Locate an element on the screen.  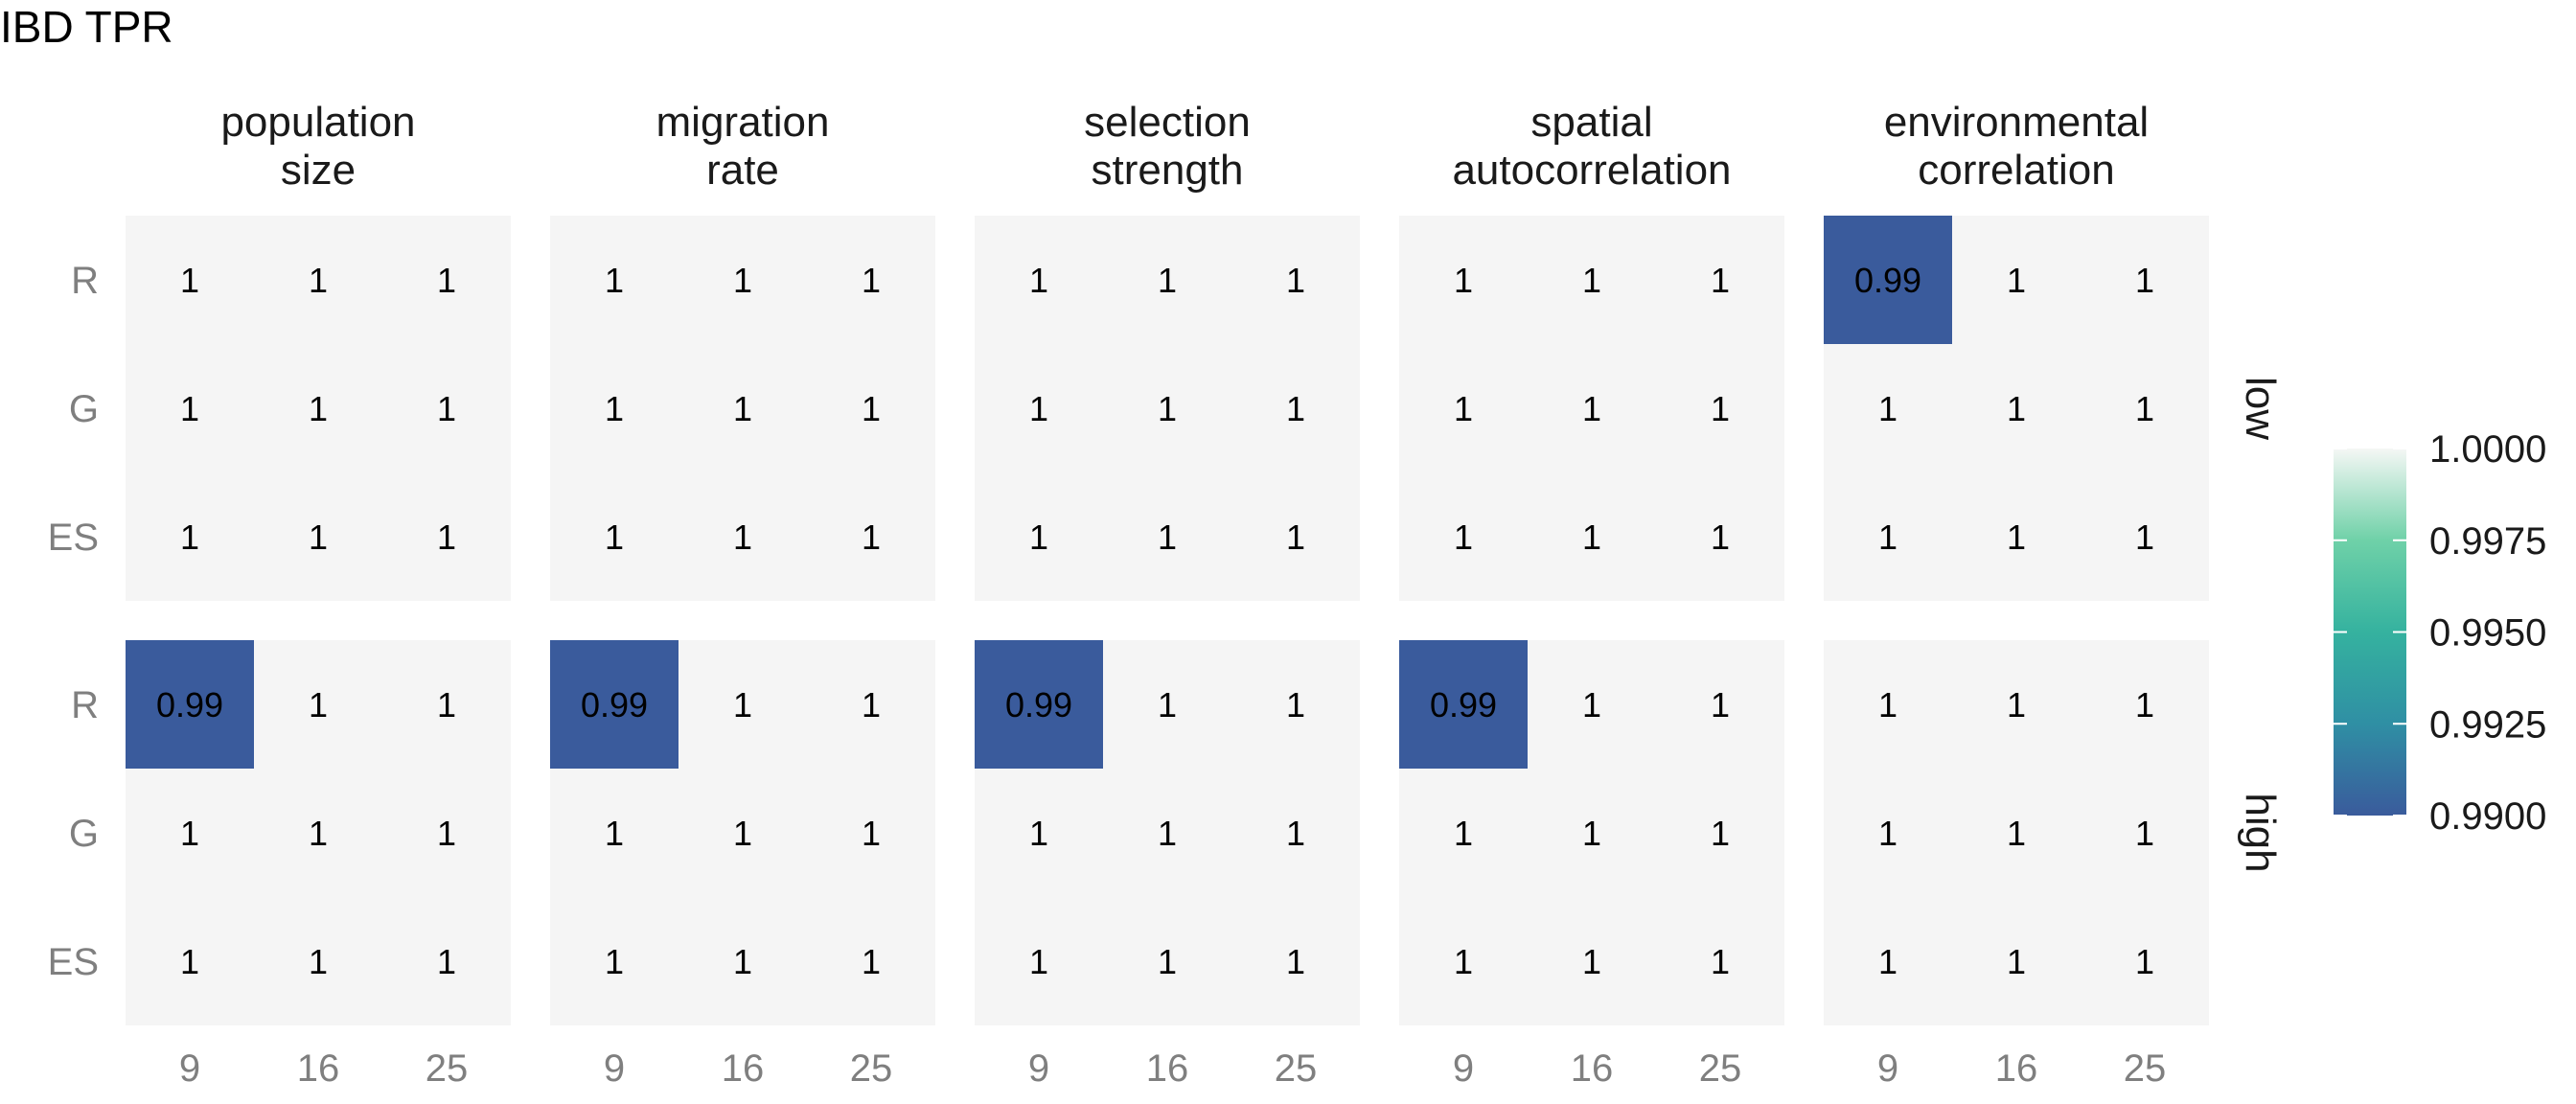
facet-row-label: high is located at coordinates (2260, 832).